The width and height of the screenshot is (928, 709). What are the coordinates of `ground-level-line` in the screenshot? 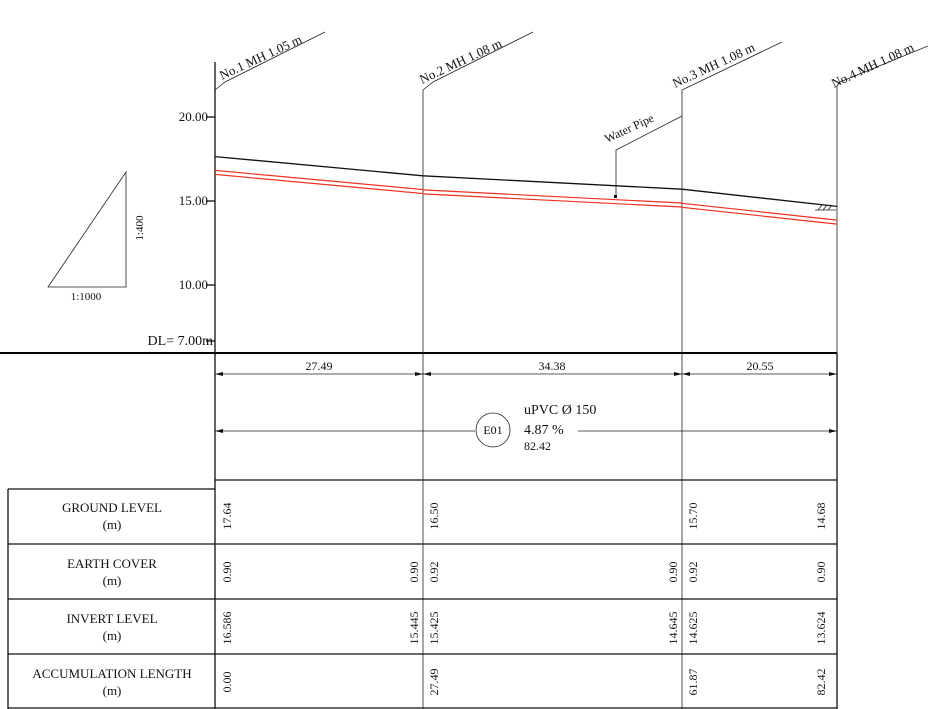 It's located at (526, 181).